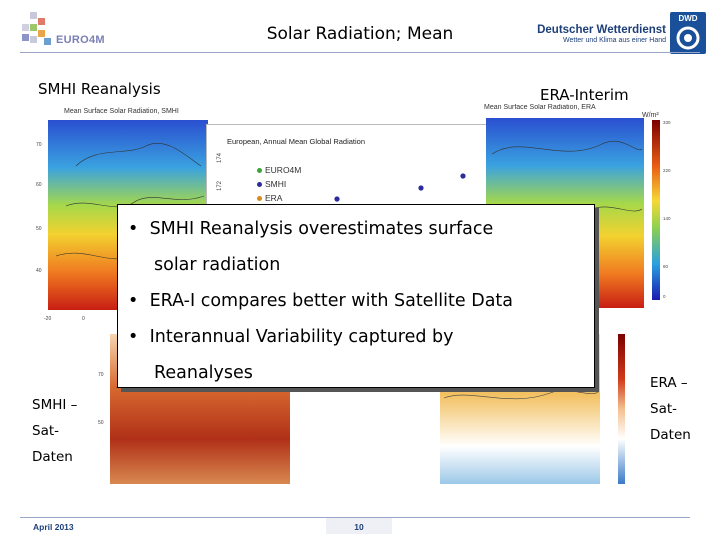 The width and height of the screenshot is (720, 540). What do you see at coordinates (279, 170) in the screenshot?
I see `inset-legend-item: EURO4M` at bounding box center [279, 170].